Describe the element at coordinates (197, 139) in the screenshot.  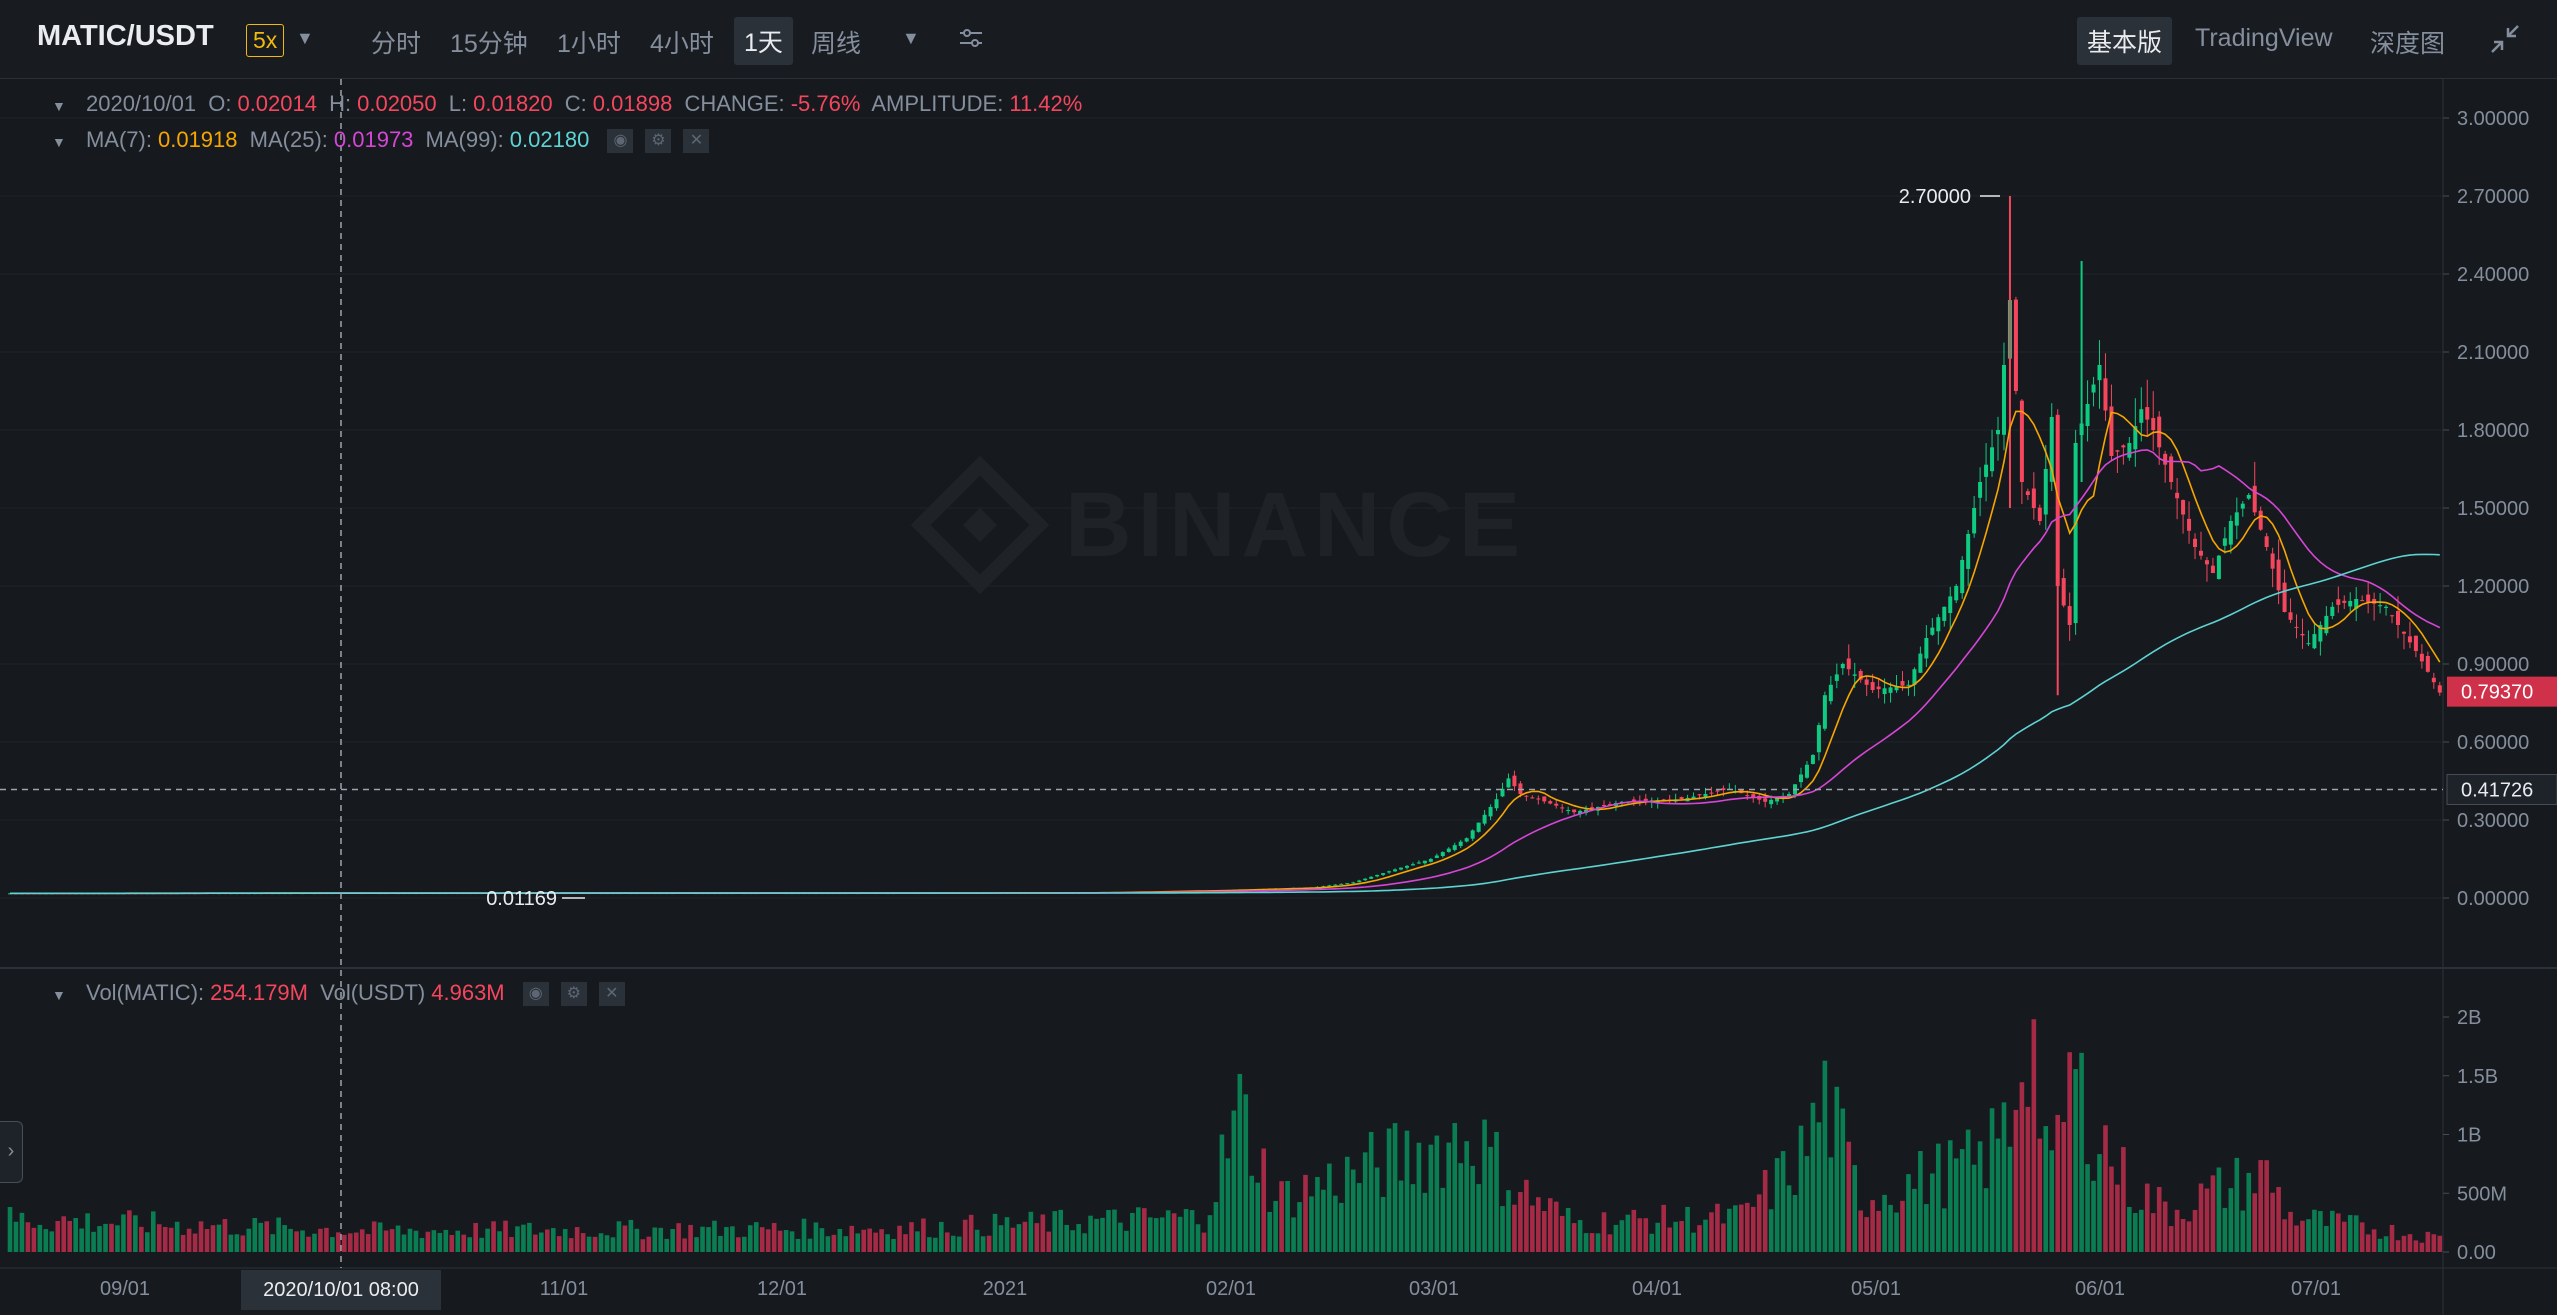
I see `ma7-value: 0.01918` at that location.